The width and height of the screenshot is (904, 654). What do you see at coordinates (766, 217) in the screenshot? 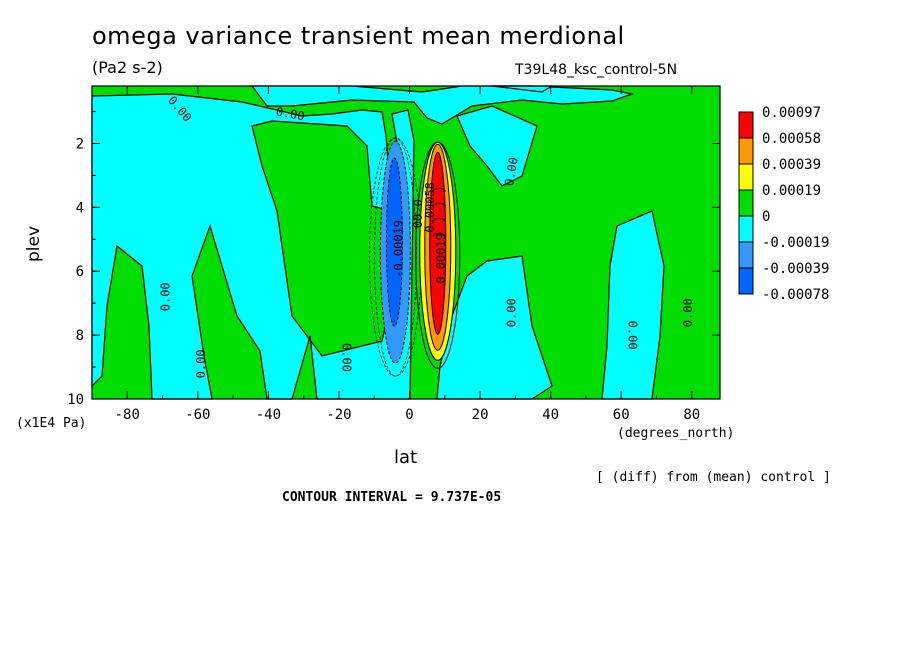
I see `legend-label: 0` at bounding box center [766, 217].